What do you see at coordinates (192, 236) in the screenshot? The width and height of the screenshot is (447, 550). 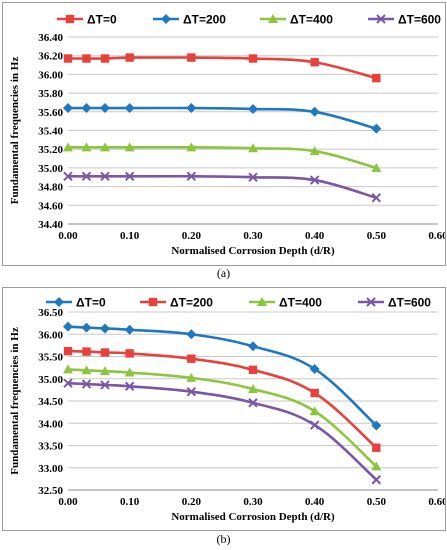 I see `chart-a-x-tick-label: 0.20` at bounding box center [192, 236].